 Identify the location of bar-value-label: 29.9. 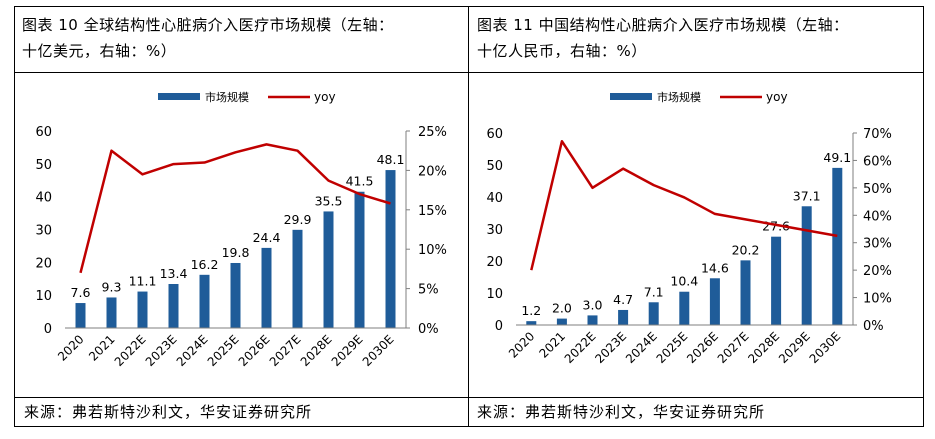
(298, 219).